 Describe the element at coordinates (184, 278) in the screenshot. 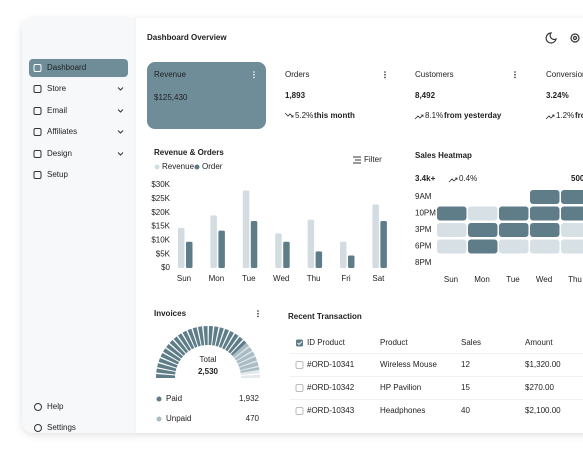

I see `x-tick-label: Sun` at that location.